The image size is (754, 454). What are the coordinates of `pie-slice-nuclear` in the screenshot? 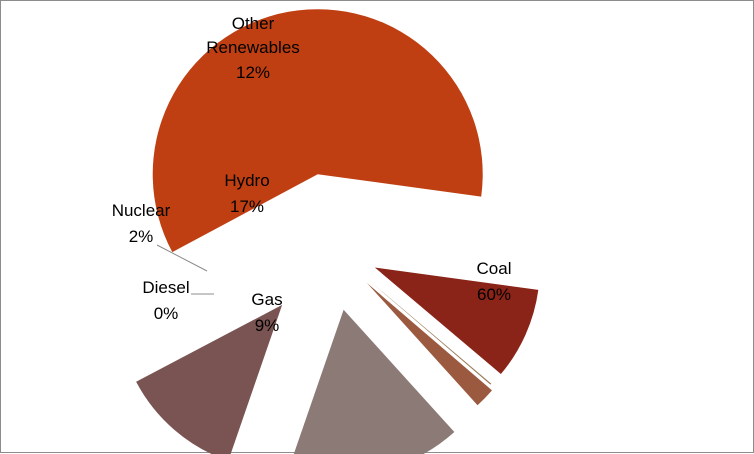 It's located at (429, 344).